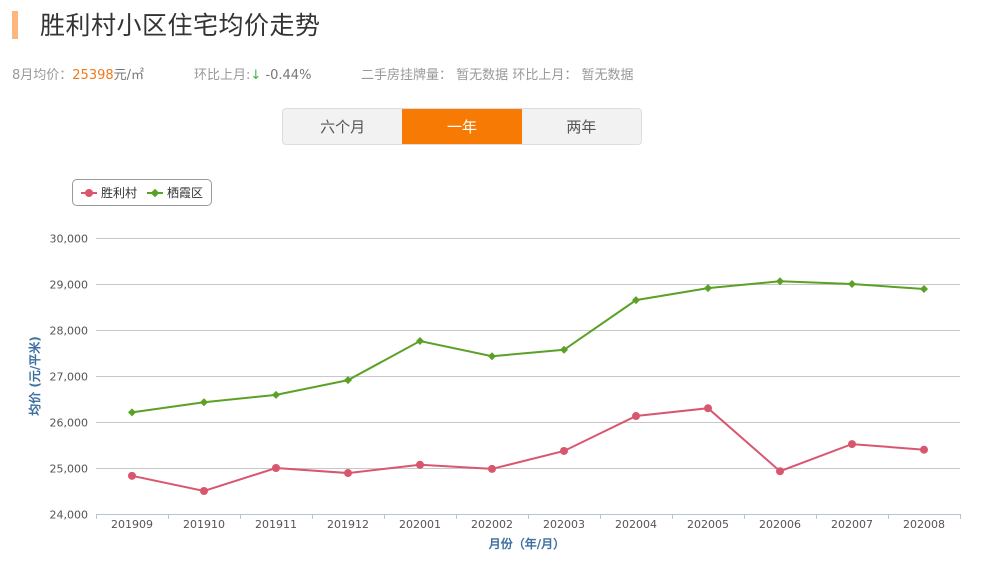 The height and width of the screenshot is (568, 982). I want to click on x-tick-label: 201910, so click(204, 524).